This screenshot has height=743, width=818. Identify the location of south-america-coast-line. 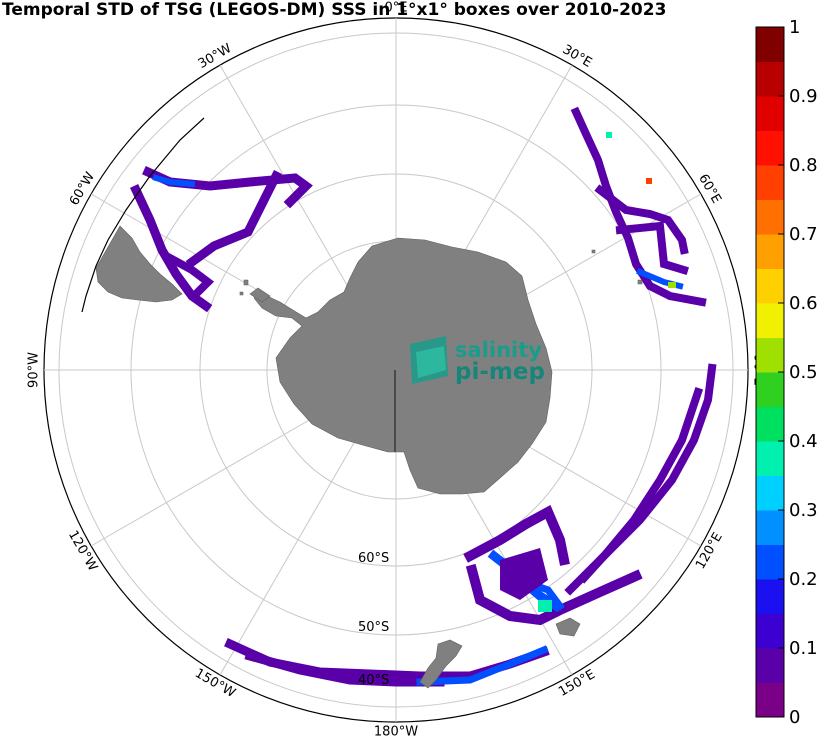
(143, 215).